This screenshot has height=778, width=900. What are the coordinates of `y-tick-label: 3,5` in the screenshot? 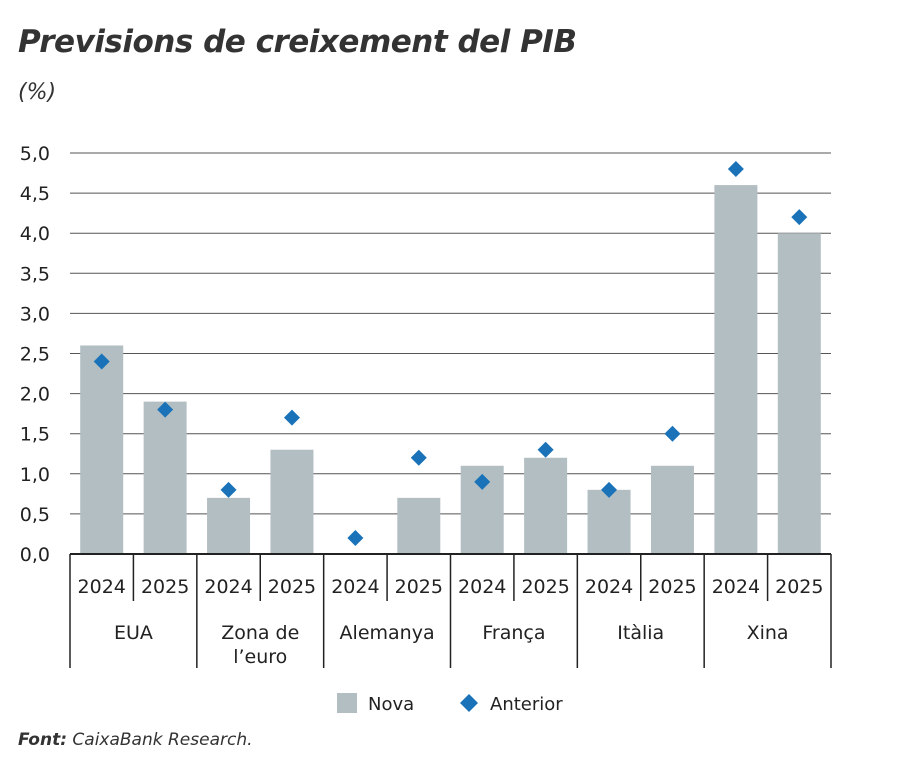 It's located at (35, 274).